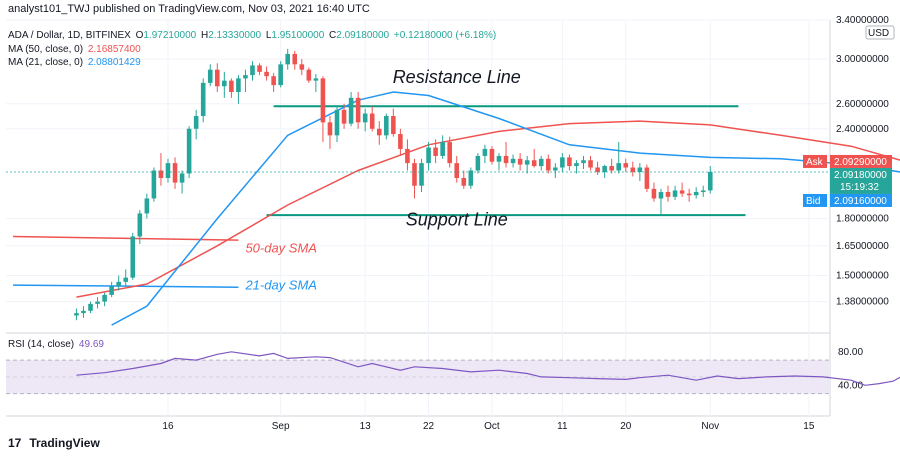 This screenshot has width=900, height=457. I want to click on ma21-legend: MA (21, close, 0) 2.08801429, so click(75, 62).